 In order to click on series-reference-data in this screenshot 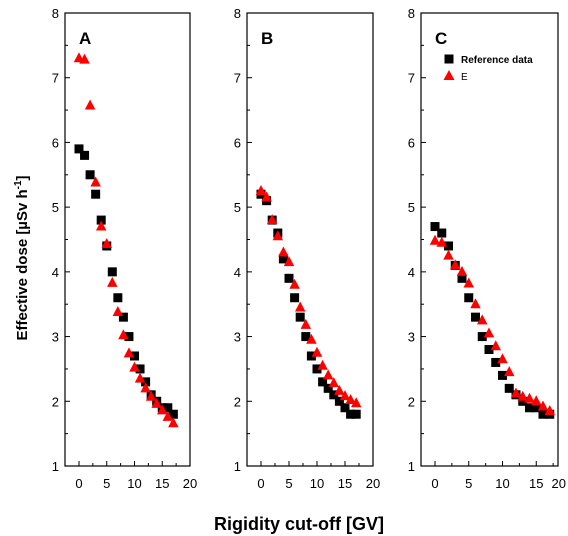, I will do `click(126, 281)`.